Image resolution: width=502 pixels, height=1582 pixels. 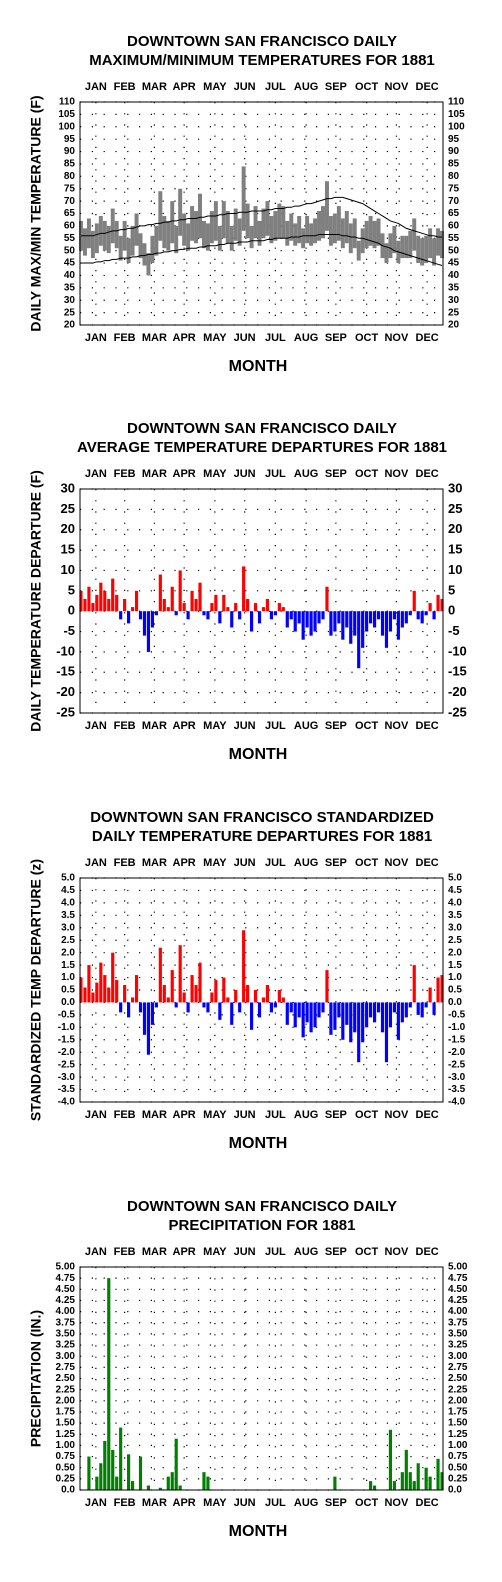 I want to click on y-tick-label: 30, so click(x=70, y=300).